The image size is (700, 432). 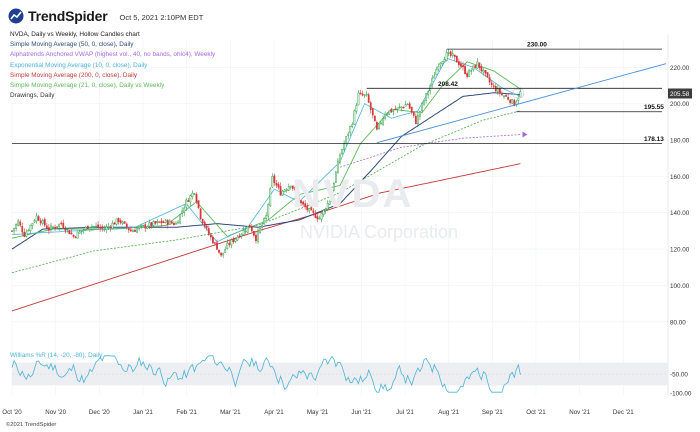 I want to click on legend-drawings: Drawings, Daily, so click(x=32, y=96).